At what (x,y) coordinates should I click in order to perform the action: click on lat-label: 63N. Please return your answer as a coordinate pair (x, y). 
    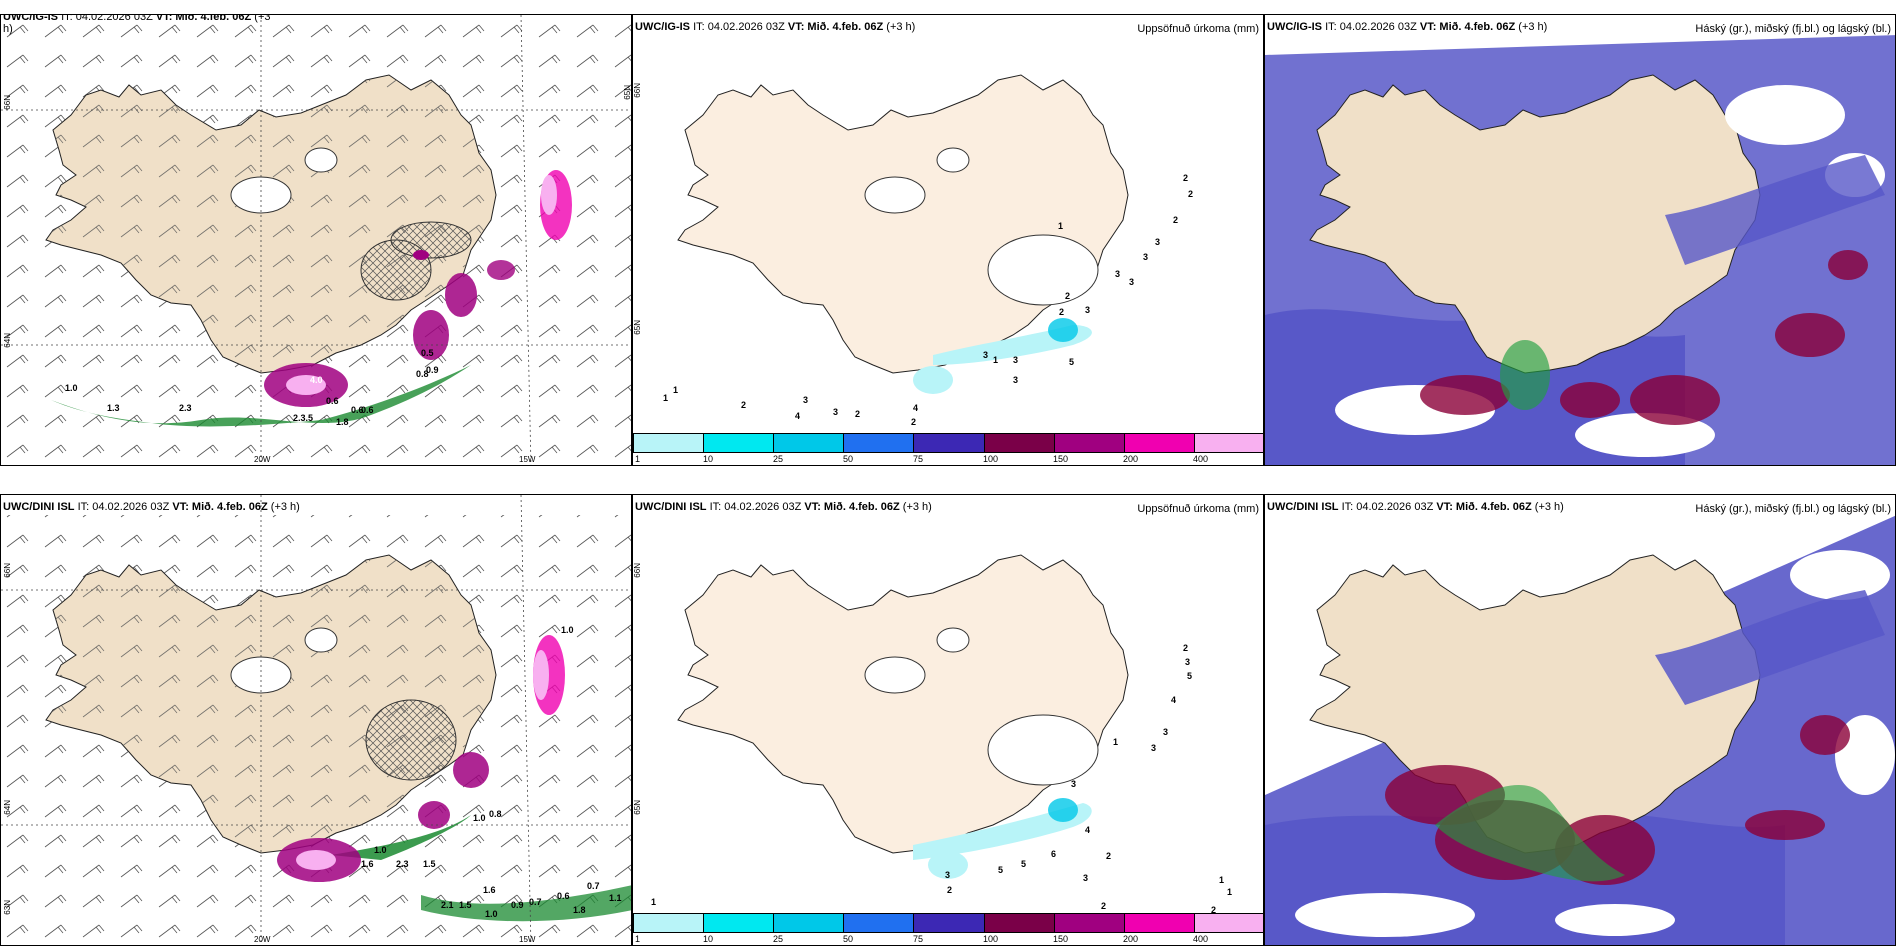
    Looking at the image, I should click on (7, 907).